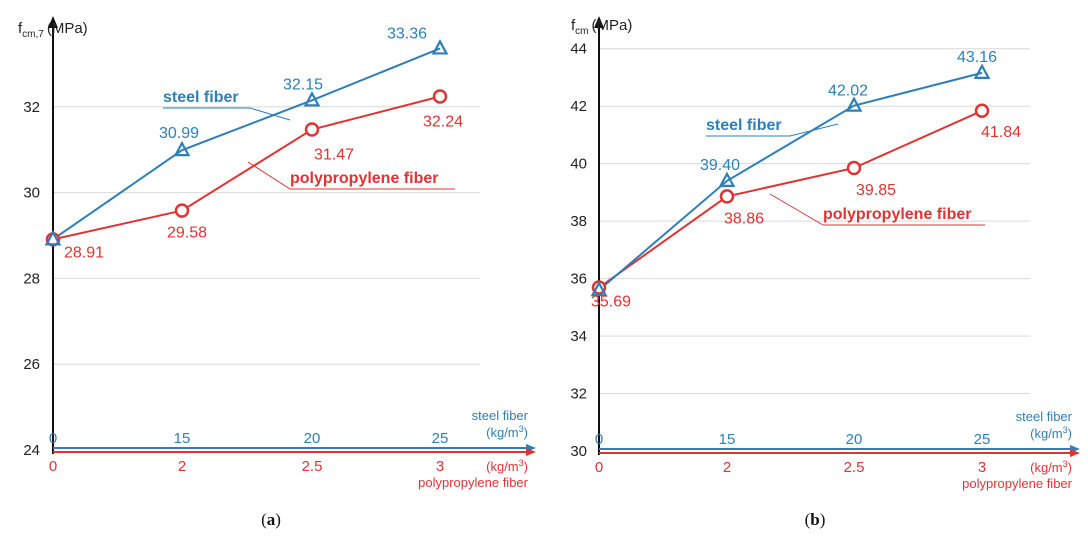 This screenshot has width=1088, height=537. Describe the element at coordinates (31, 450) in the screenshot. I see `y-tick-label: 24` at that location.